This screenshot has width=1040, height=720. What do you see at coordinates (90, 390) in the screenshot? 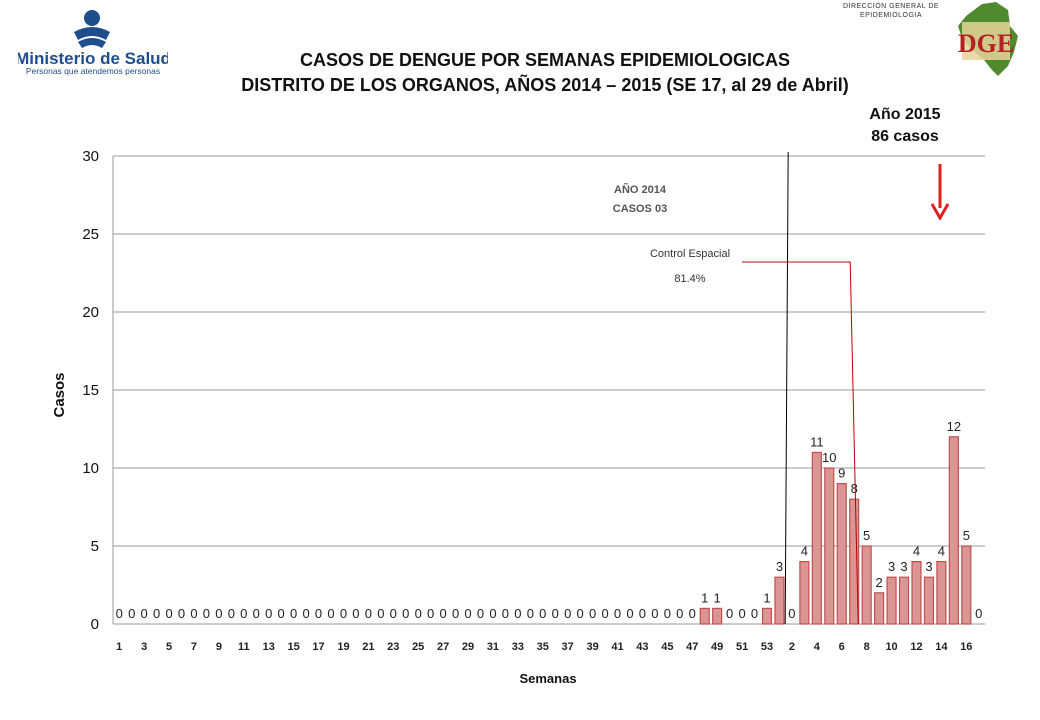
I see `y-tick-label: 15` at bounding box center [90, 390].